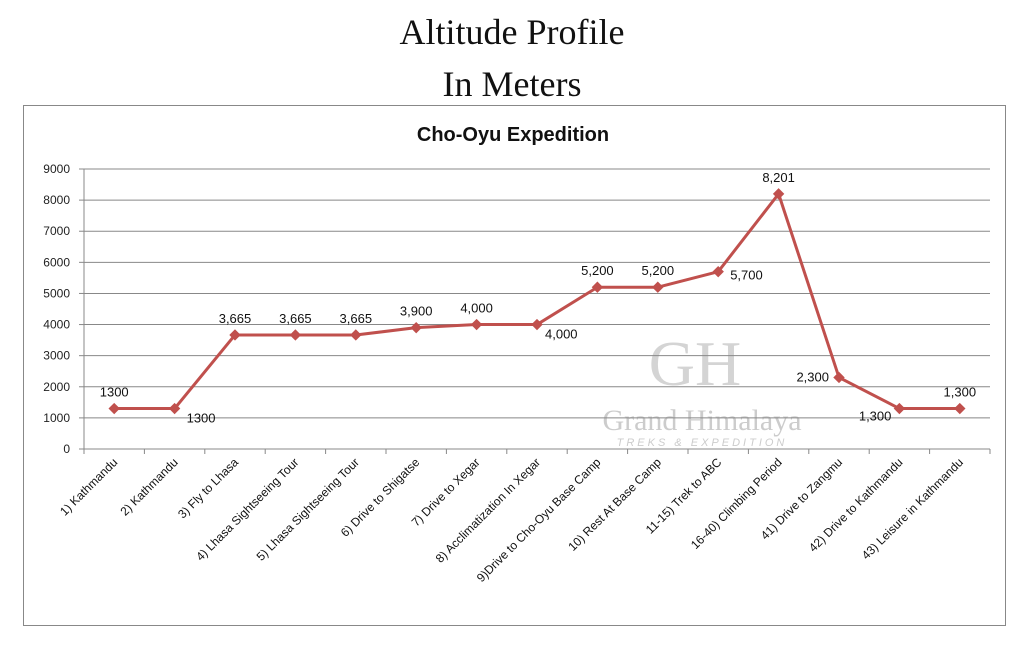 This screenshot has width=1024, height=650. Describe the element at coordinates (416, 311) in the screenshot. I see `data-label: 3,900` at that location.